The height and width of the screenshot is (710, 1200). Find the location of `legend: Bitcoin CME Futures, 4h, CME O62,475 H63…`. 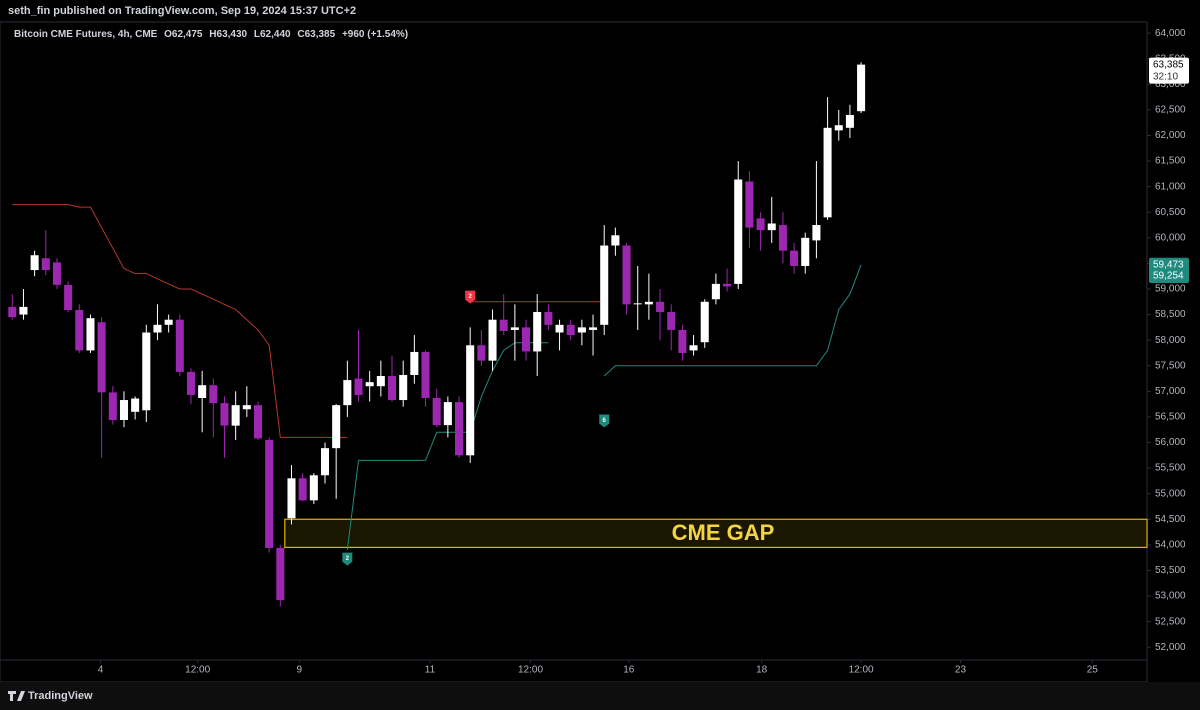

legend: Bitcoin CME Futures, 4h, CME O62,475 H63… is located at coordinates (211, 34).